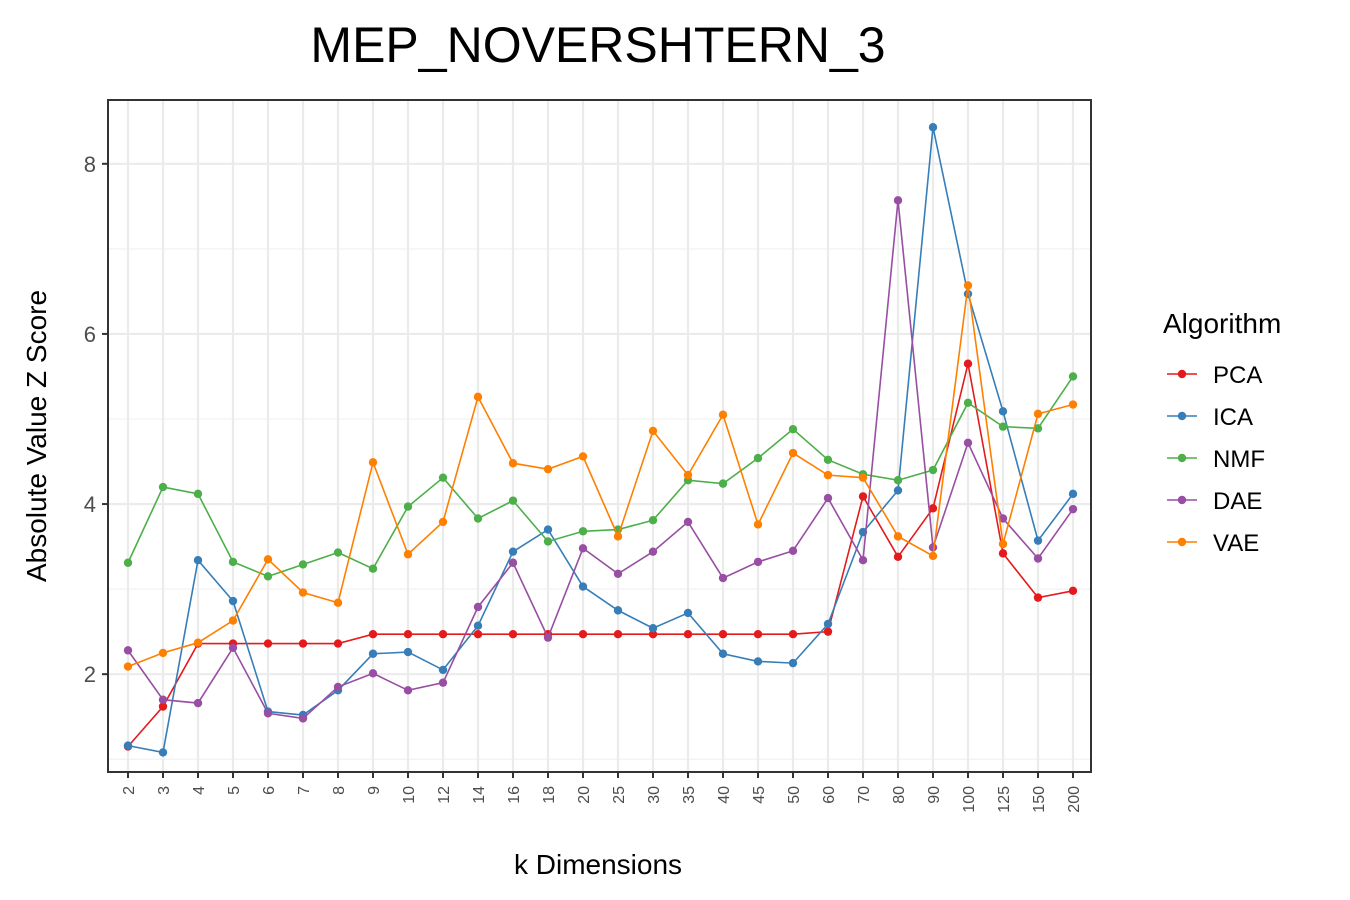 Image resolution: width=1350 pixels, height=900 pixels. I want to click on y-axis-title: Absolute Value Z Score, so click(36, 436).